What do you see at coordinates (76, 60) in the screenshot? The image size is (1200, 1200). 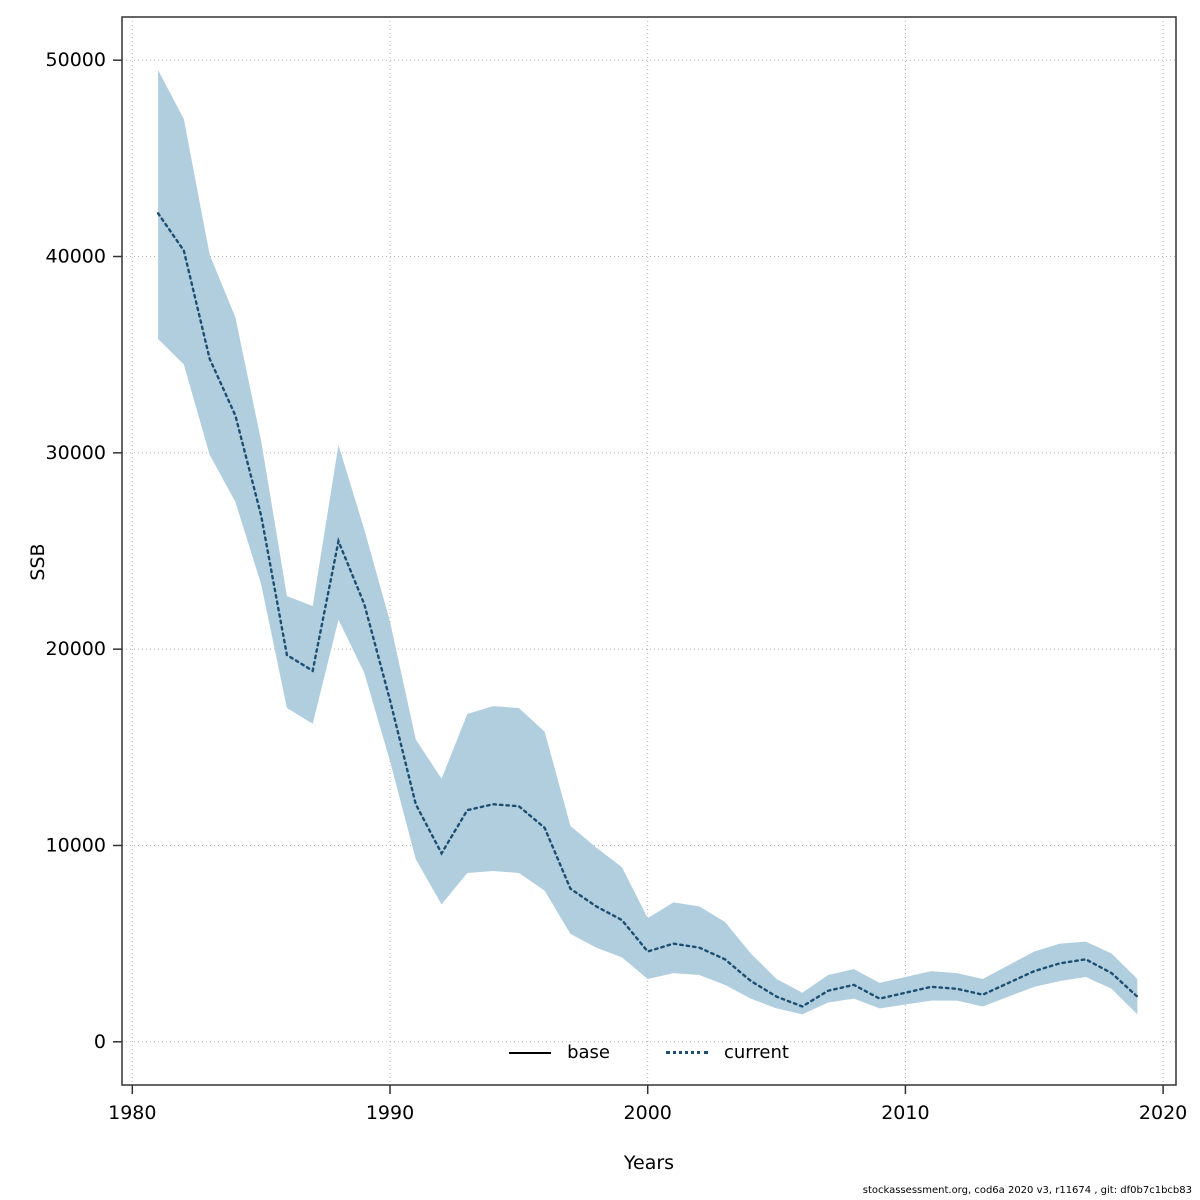 I see `y-tick-label: 50000` at bounding box center [76, 60].